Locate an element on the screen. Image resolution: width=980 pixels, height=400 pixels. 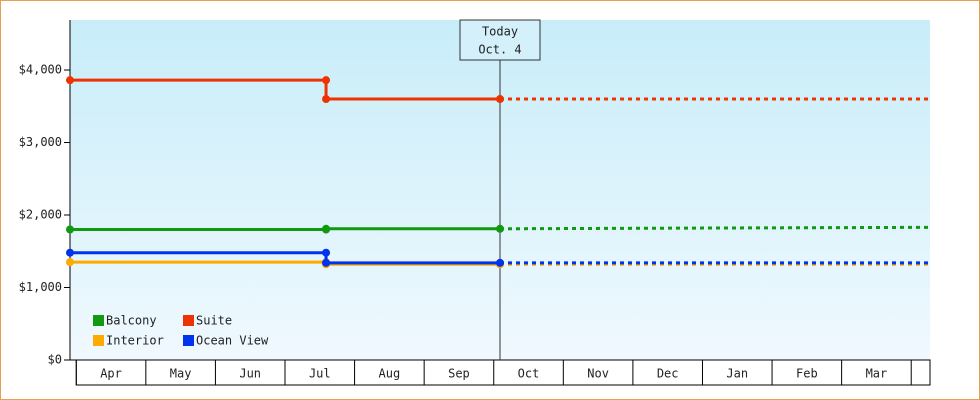
y-tick-label: $1,000 is located at coordinates (40, 287).